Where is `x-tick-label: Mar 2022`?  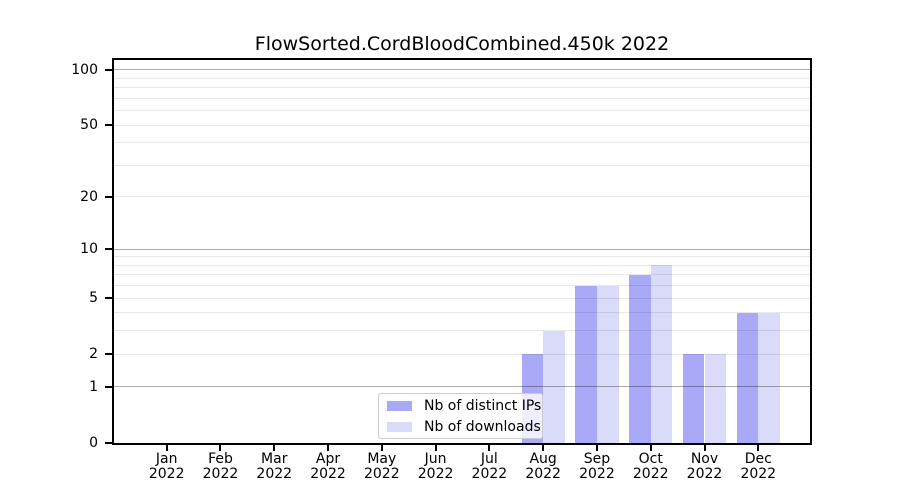
x-tick-label: Mar 2022 is located at coordinates (274, 467).